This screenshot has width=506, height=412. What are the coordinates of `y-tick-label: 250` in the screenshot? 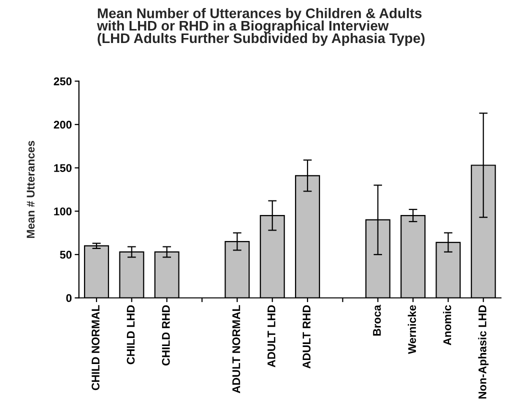 It's located at (63, 81).